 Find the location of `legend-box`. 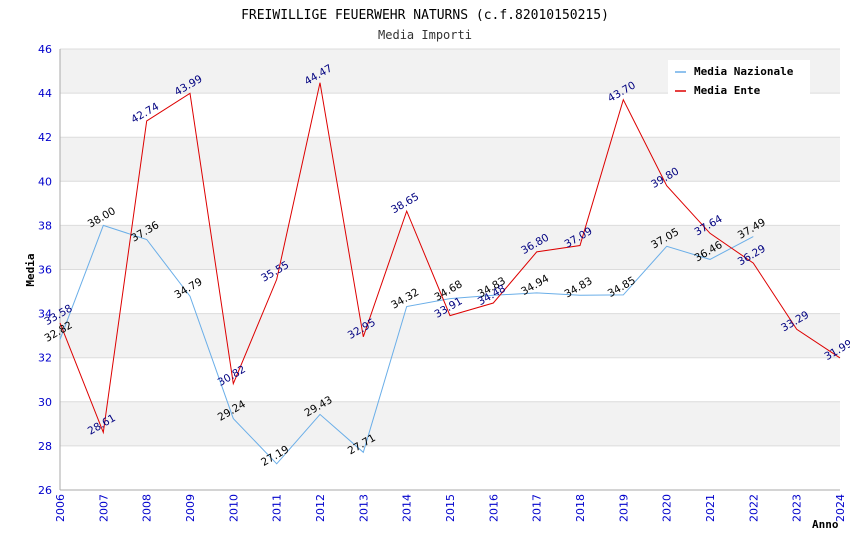

legend-box is located at coordinates (739, 80).